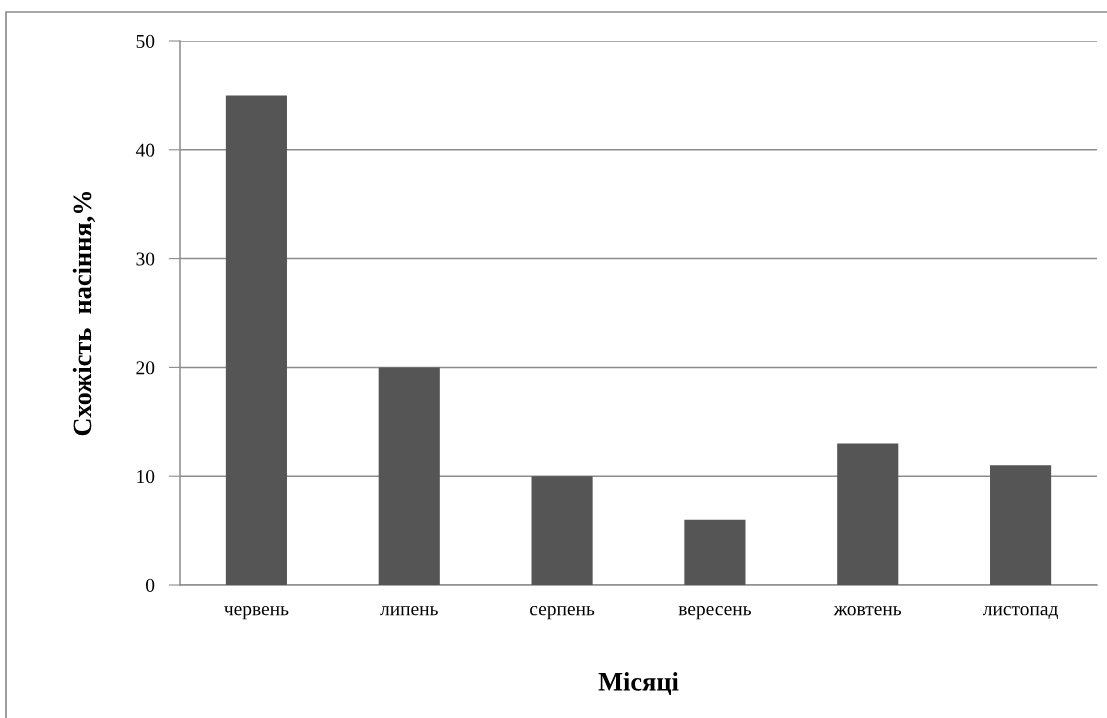 This screenshot has height=718, width=1107. Describe the element at coordinates (409, 611) in the screenshot. I see `x-tick-label: липень` at that location.